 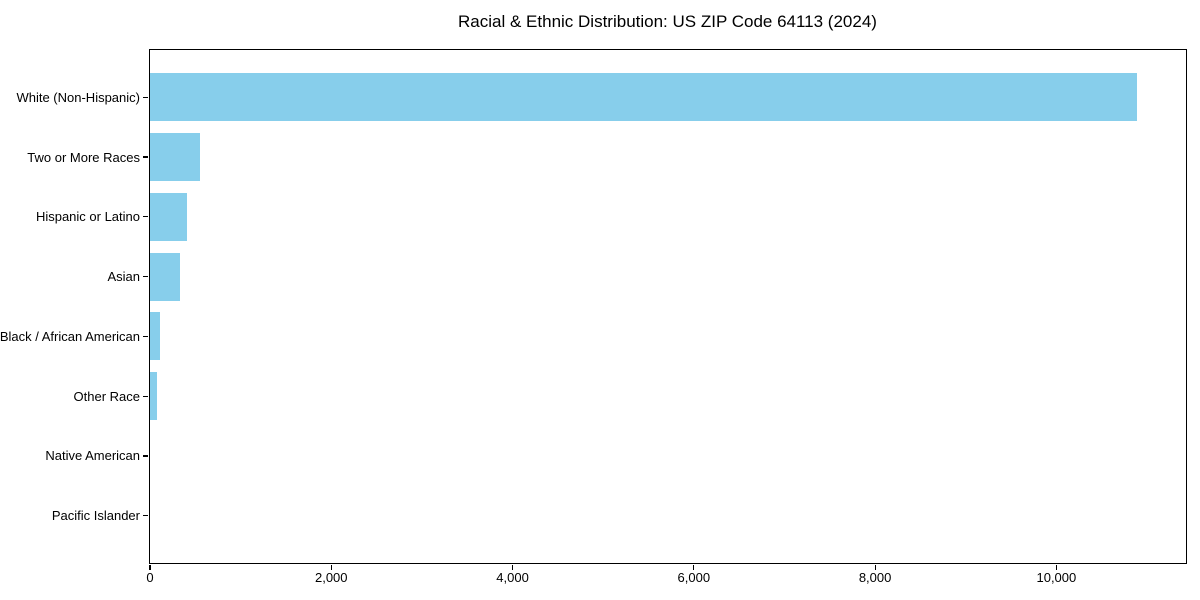 I want to click on x-axis-tick-label: 8,000, so click(x=875, y=577).